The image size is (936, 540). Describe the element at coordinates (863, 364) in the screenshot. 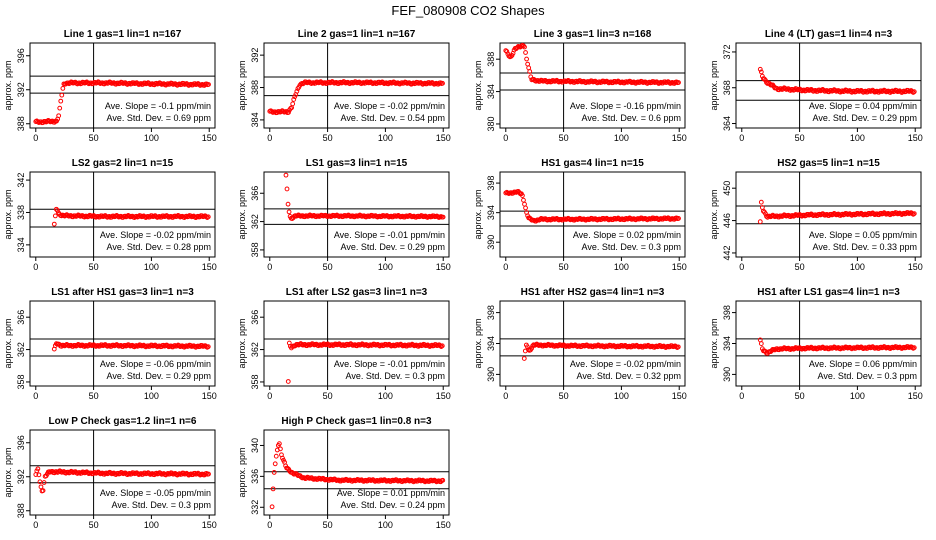

I see `slope-annotation: Ave. Slope = 0.06 ppm/min` at that location.